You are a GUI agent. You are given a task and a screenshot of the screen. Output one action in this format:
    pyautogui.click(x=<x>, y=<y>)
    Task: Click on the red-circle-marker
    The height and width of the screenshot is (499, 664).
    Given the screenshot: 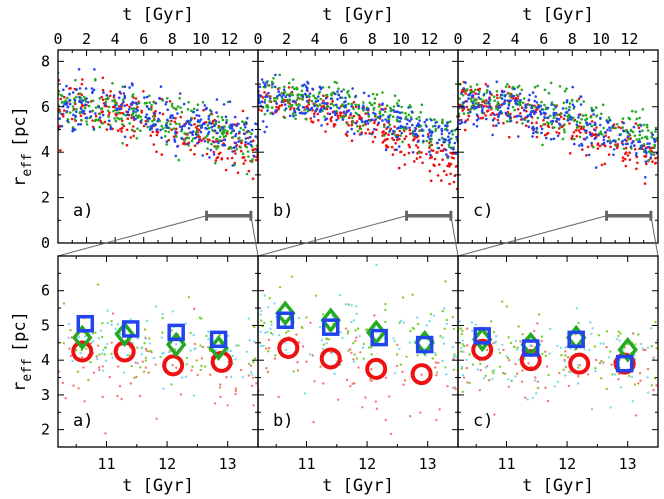 What is the action you would take?
    pyautogui.click(x=330, y=358)
    